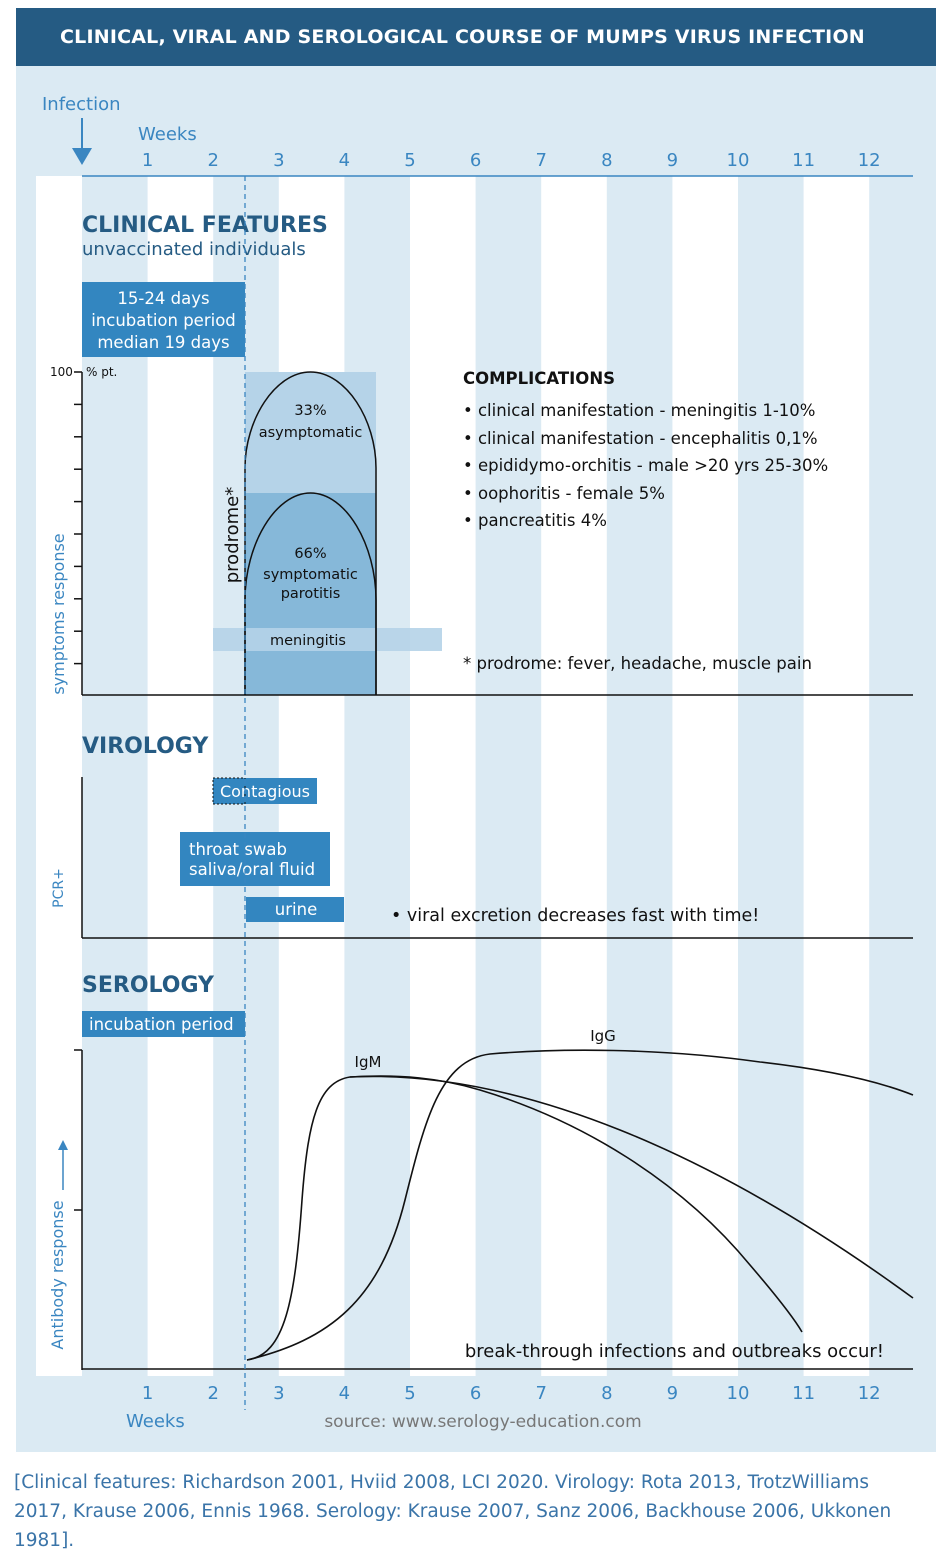 The image size is (950, 1557). What do you see at coordinates (163, 298) in the screenshot?
I see `incubation-days-text: 15-24 days` at bounding box center [163, 298].